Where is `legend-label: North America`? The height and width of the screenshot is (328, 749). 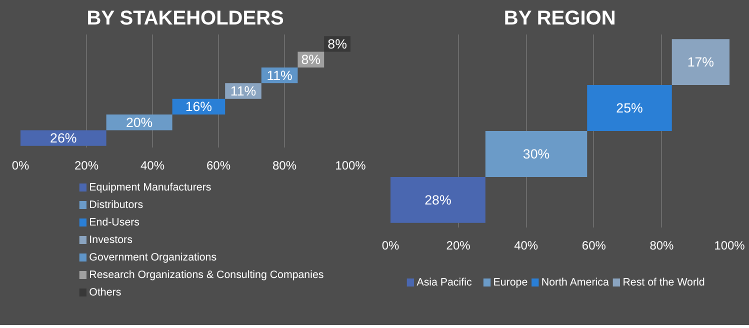 legend-label: North America is located at coordinates (575, 282).